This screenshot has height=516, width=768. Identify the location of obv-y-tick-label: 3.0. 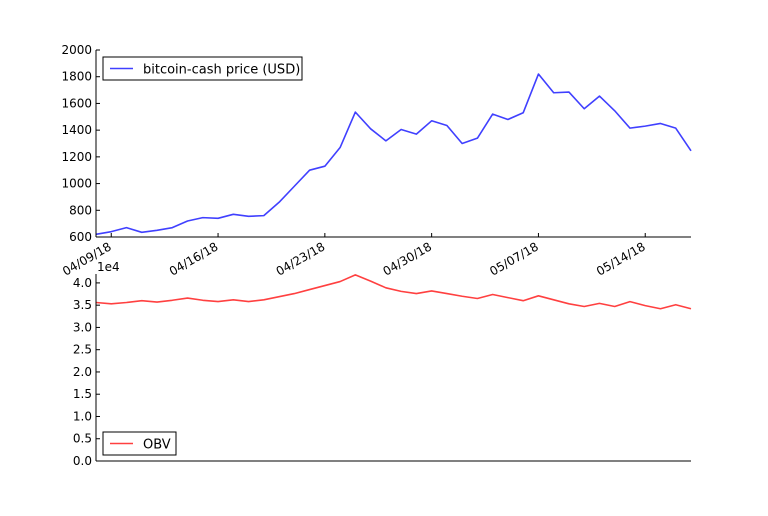
(82, 327).